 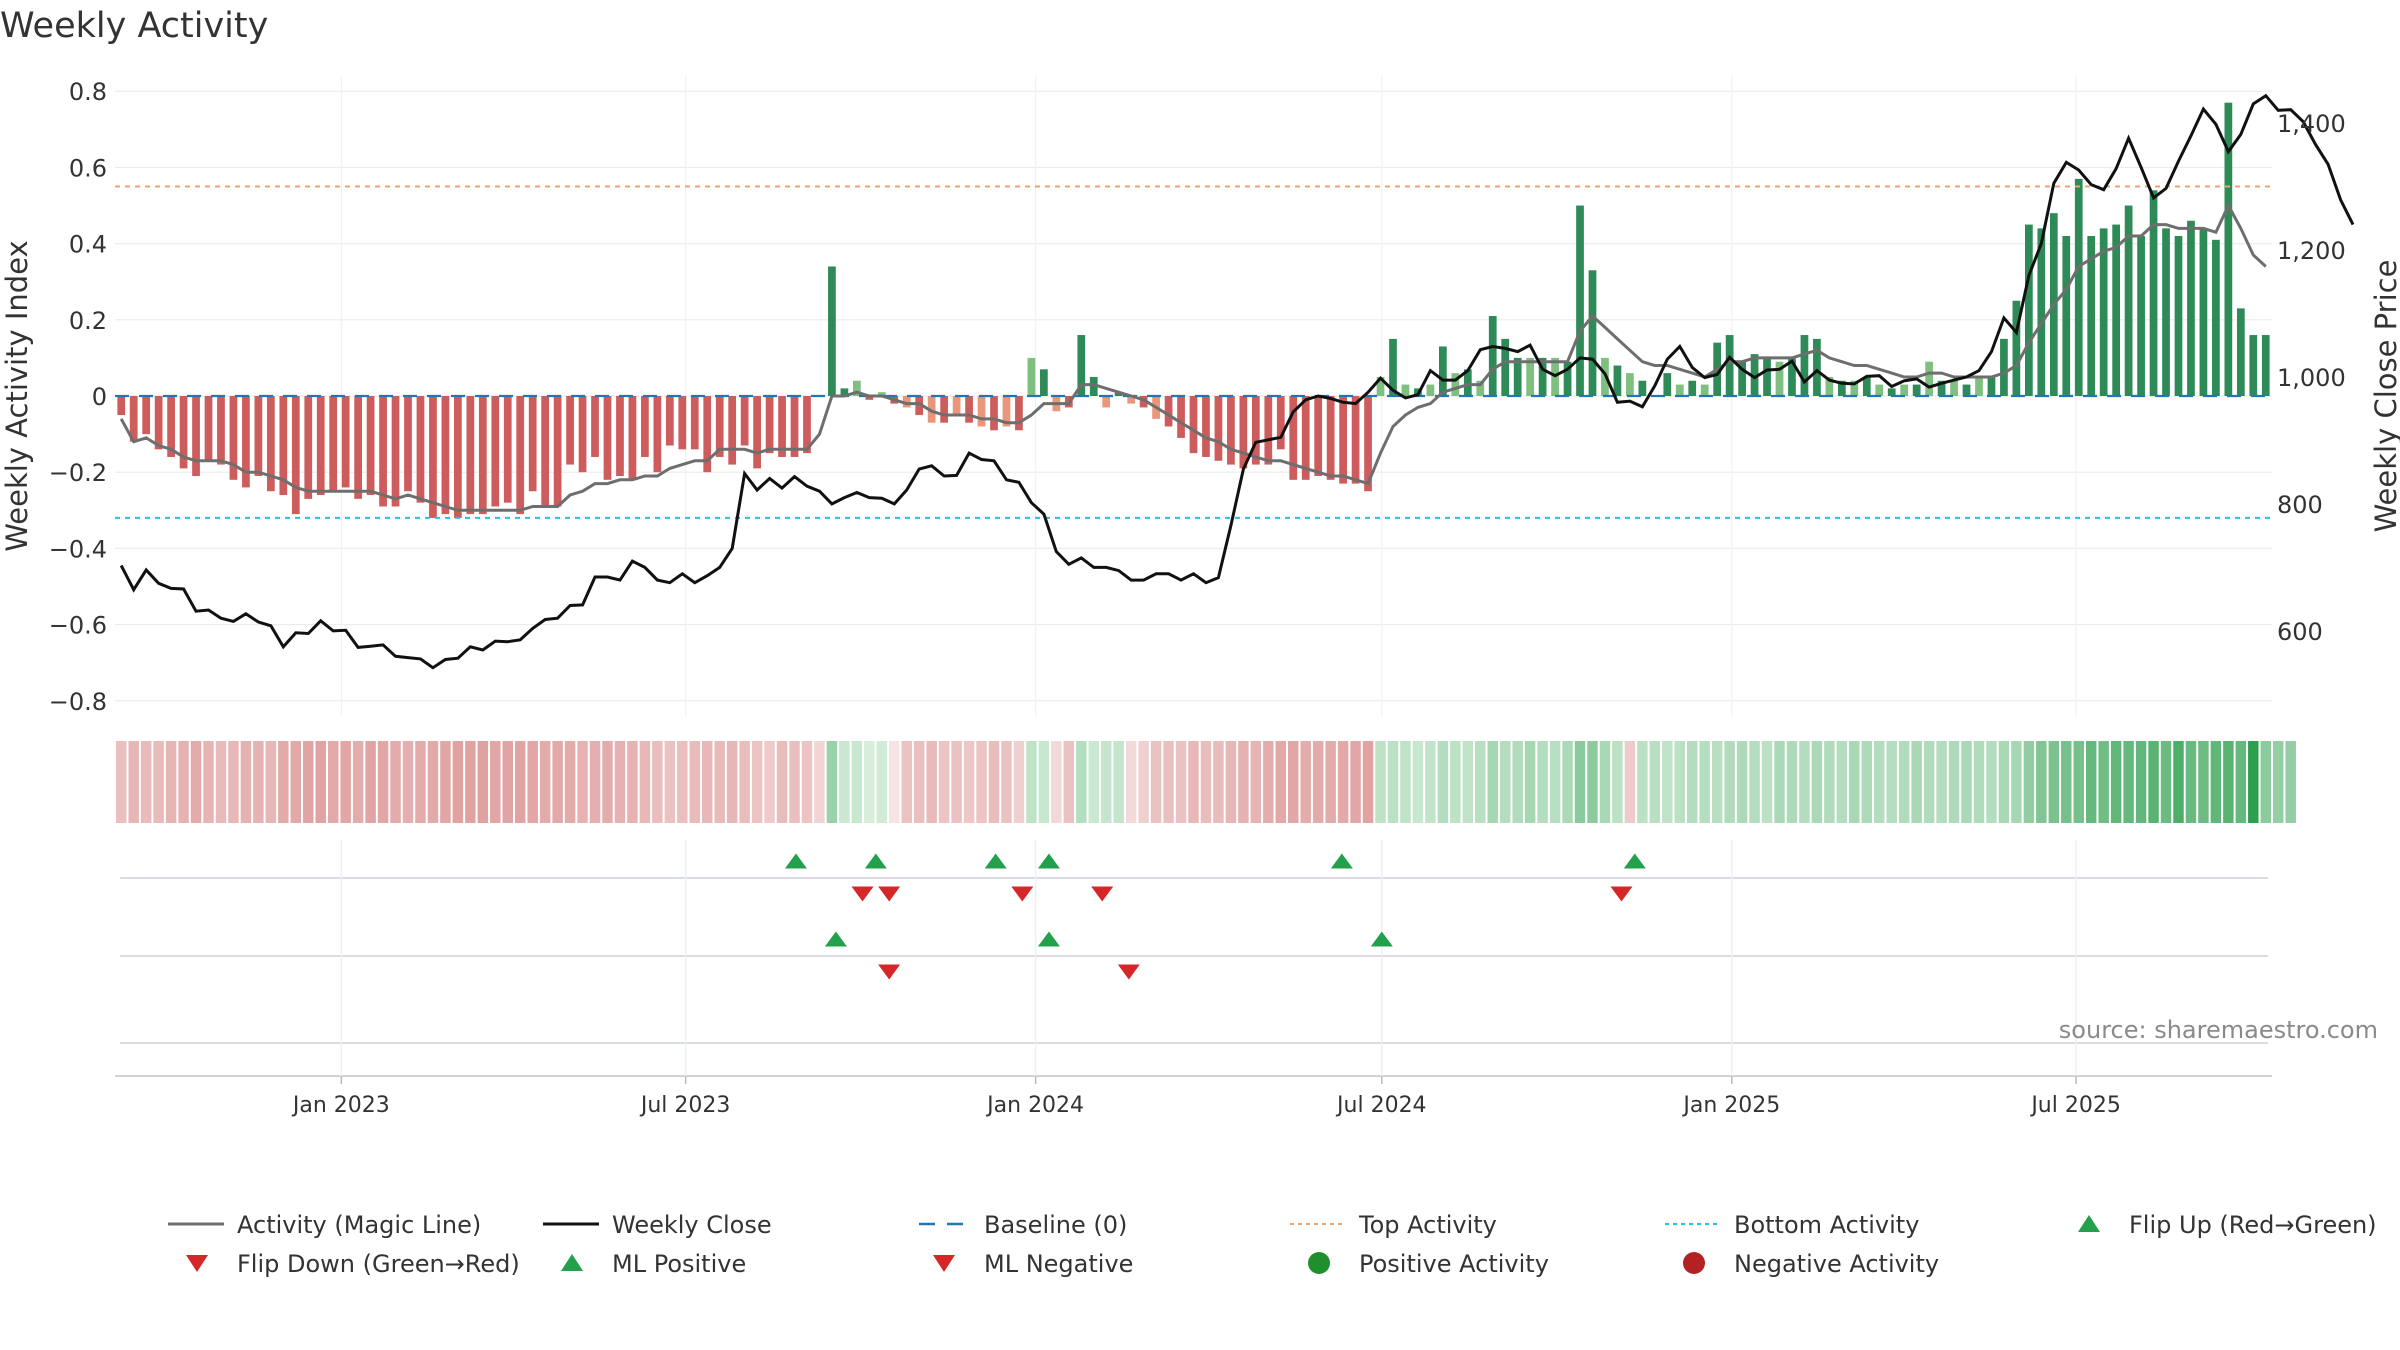 I want to click on legend-label: Bottom Activity, so click(x=1826, y=1225).